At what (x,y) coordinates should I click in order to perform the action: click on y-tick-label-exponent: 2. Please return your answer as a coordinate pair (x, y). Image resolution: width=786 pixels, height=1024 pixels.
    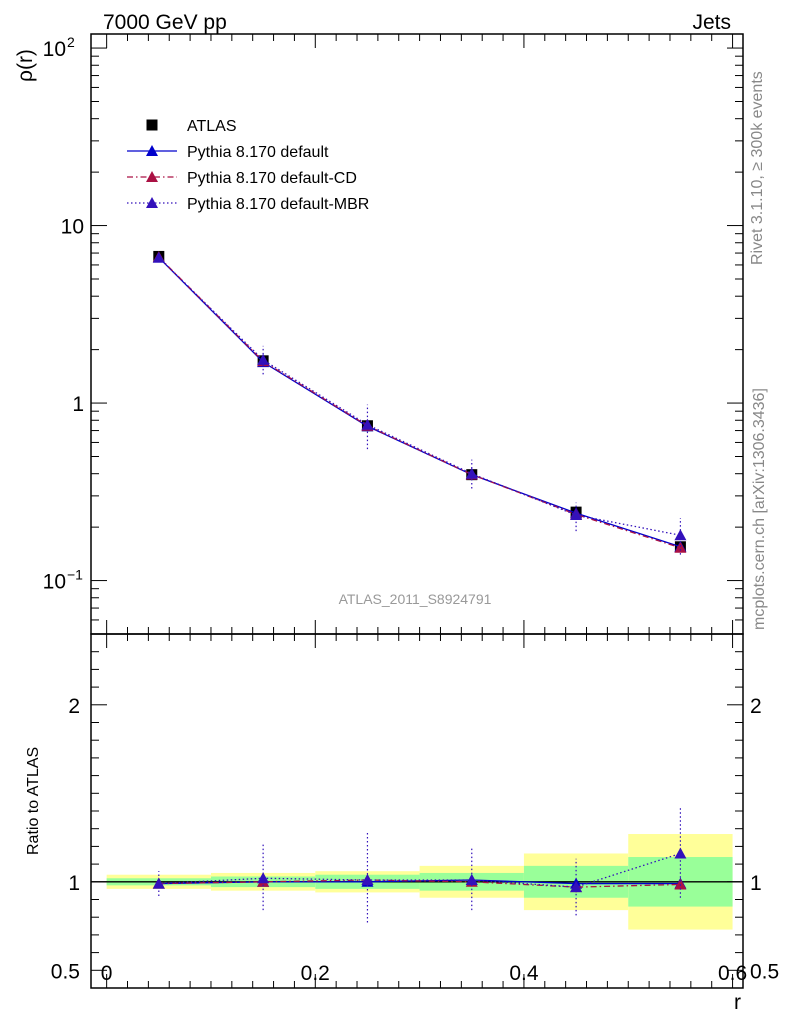
    Looking at the image, I should click on (71, 42).